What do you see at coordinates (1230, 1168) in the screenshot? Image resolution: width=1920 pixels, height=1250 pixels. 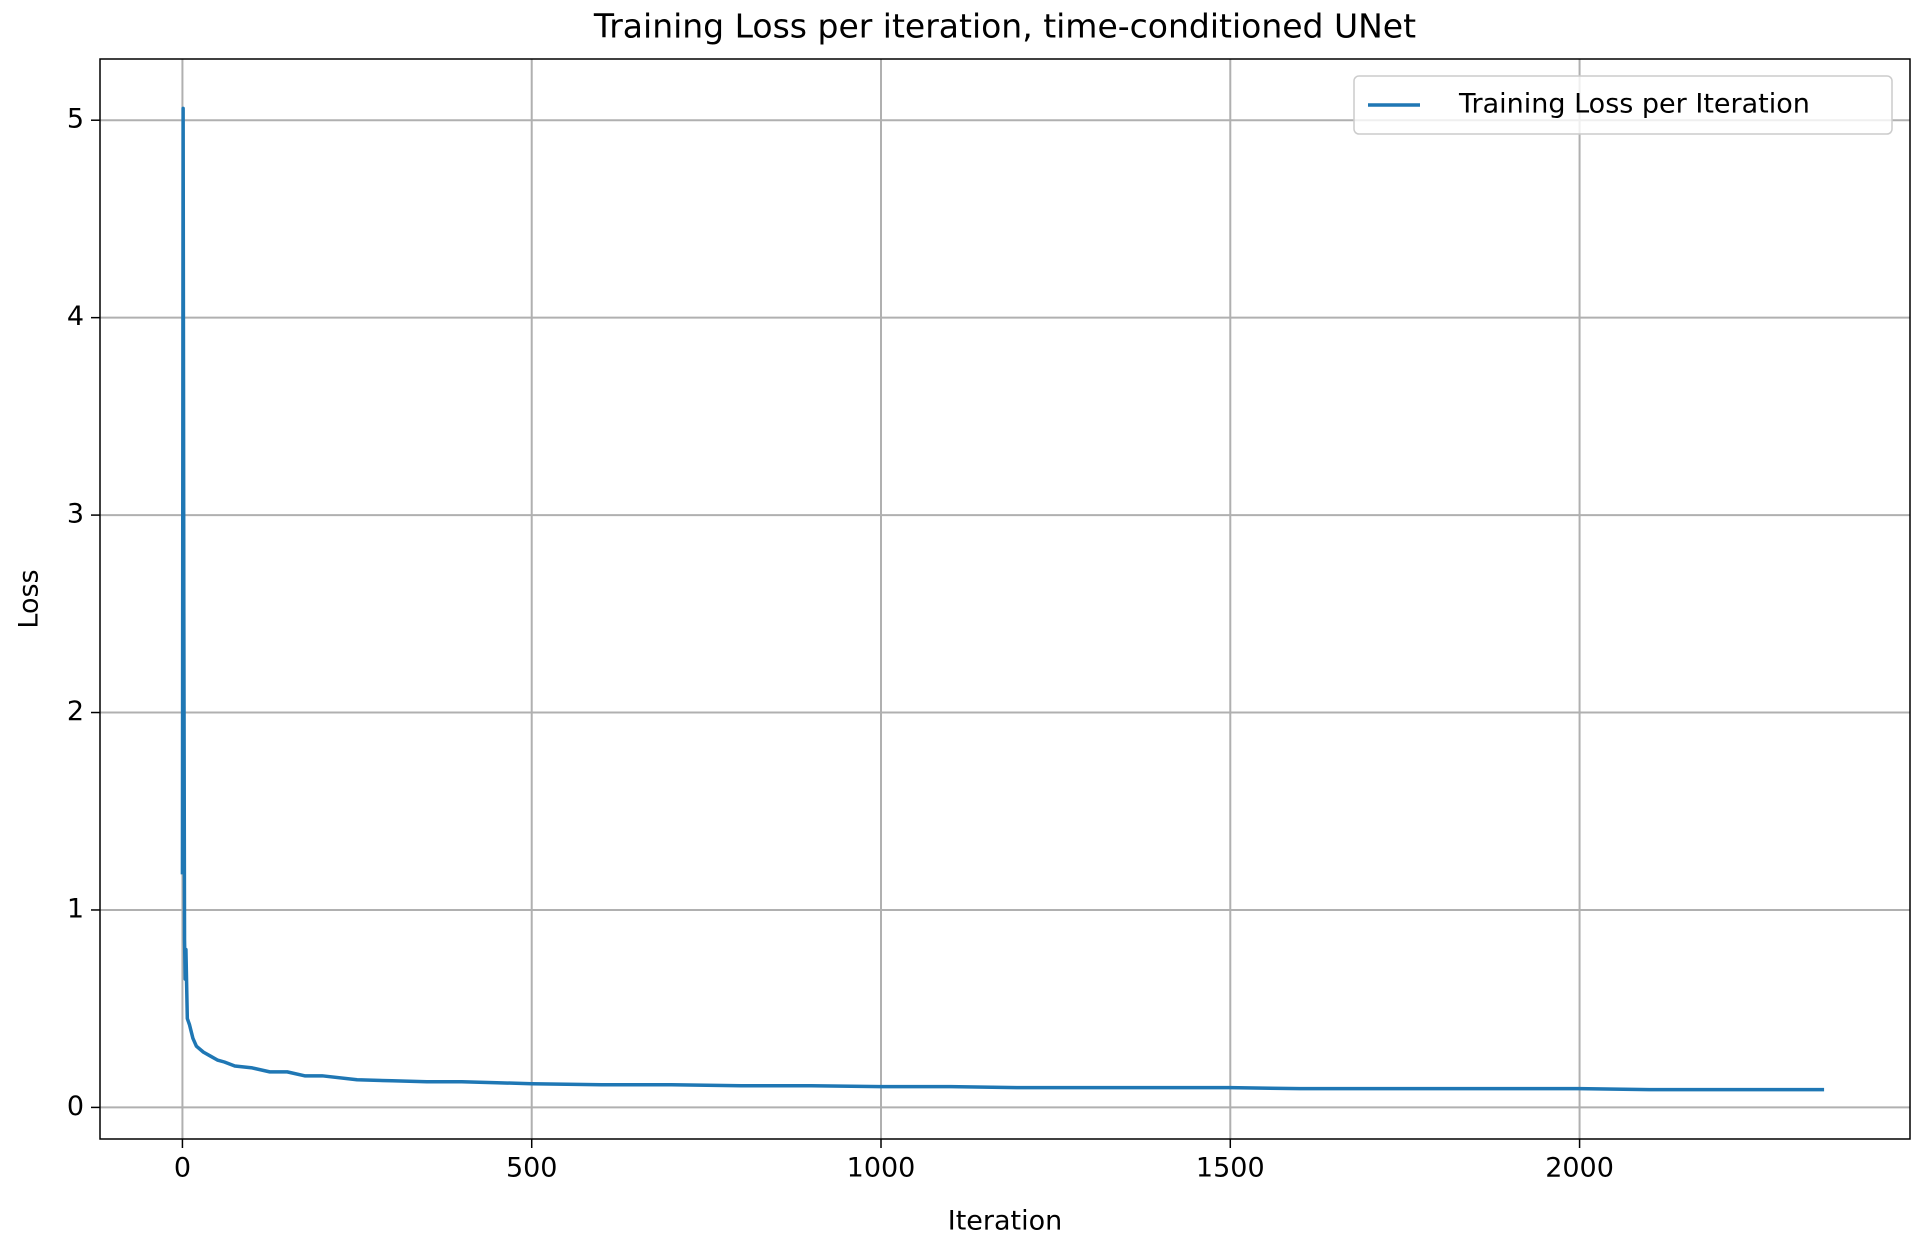 I see `x-tick-label: 1500` at bounding box center [1230, 1168].